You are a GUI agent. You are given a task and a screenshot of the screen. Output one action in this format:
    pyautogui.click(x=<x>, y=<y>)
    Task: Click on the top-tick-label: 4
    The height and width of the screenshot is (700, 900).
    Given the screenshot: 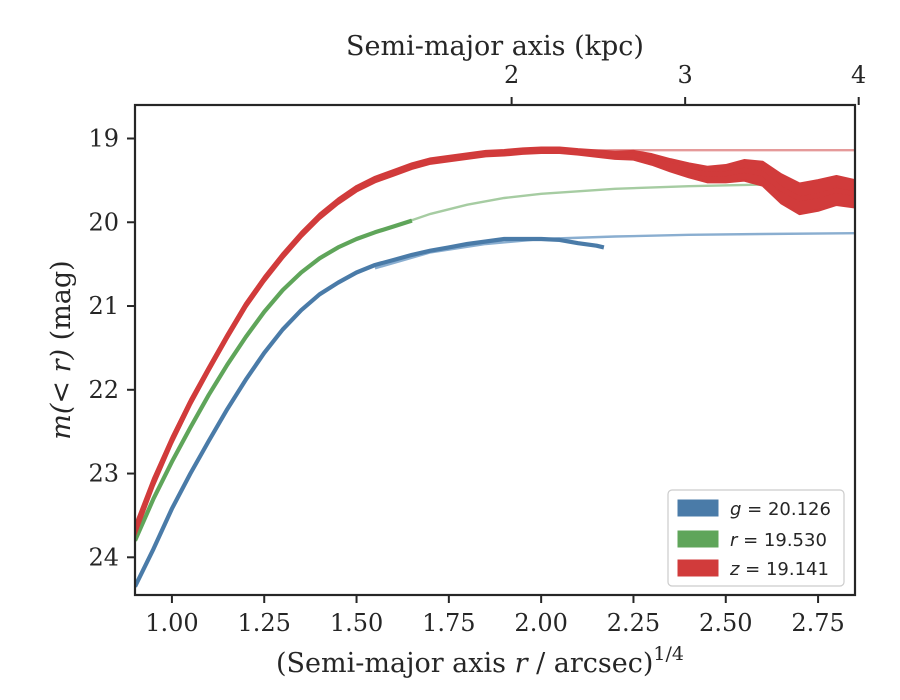 What is the action you would take?
    pyautogui.click(x=858, y=75)
    